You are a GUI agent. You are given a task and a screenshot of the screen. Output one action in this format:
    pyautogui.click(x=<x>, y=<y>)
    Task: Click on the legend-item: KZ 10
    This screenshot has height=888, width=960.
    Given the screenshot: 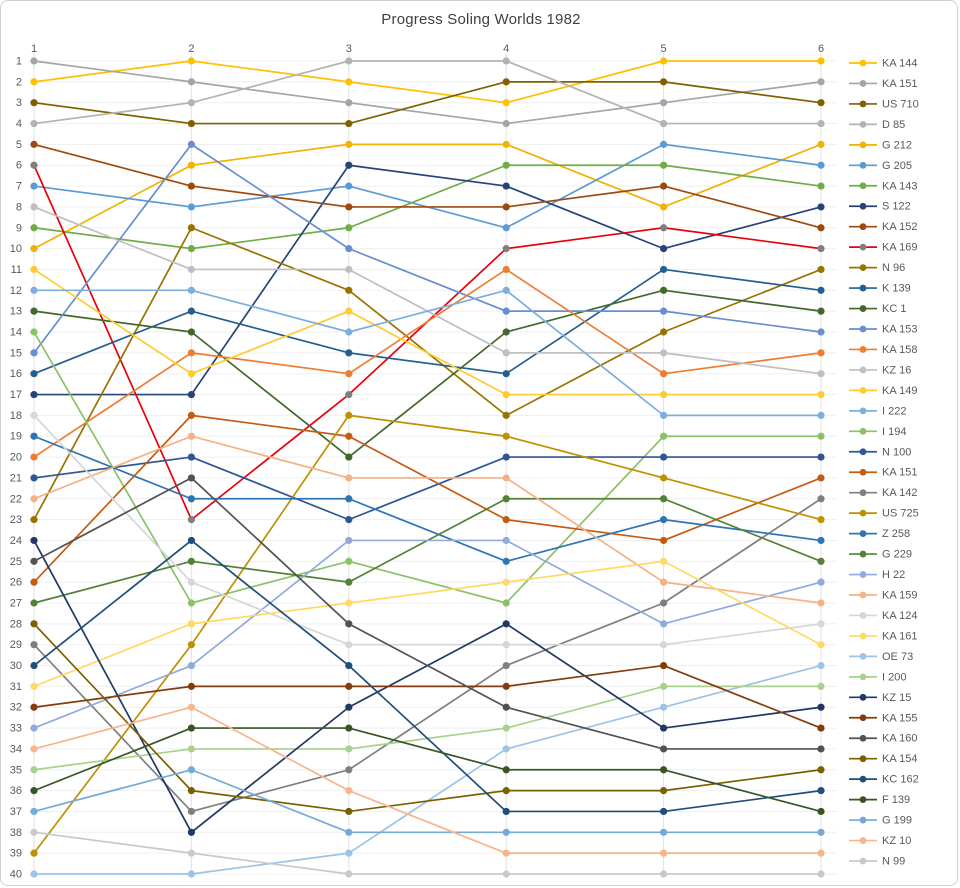 What is the action you would take?
    pyautogui.click(x=880, y=841)
    